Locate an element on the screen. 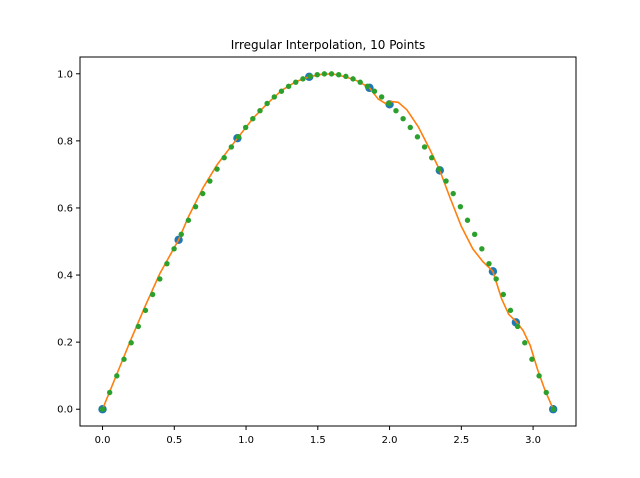 The image size is (640, 478). y-tick-label: 1.0 is located at coordinates (65, 74).